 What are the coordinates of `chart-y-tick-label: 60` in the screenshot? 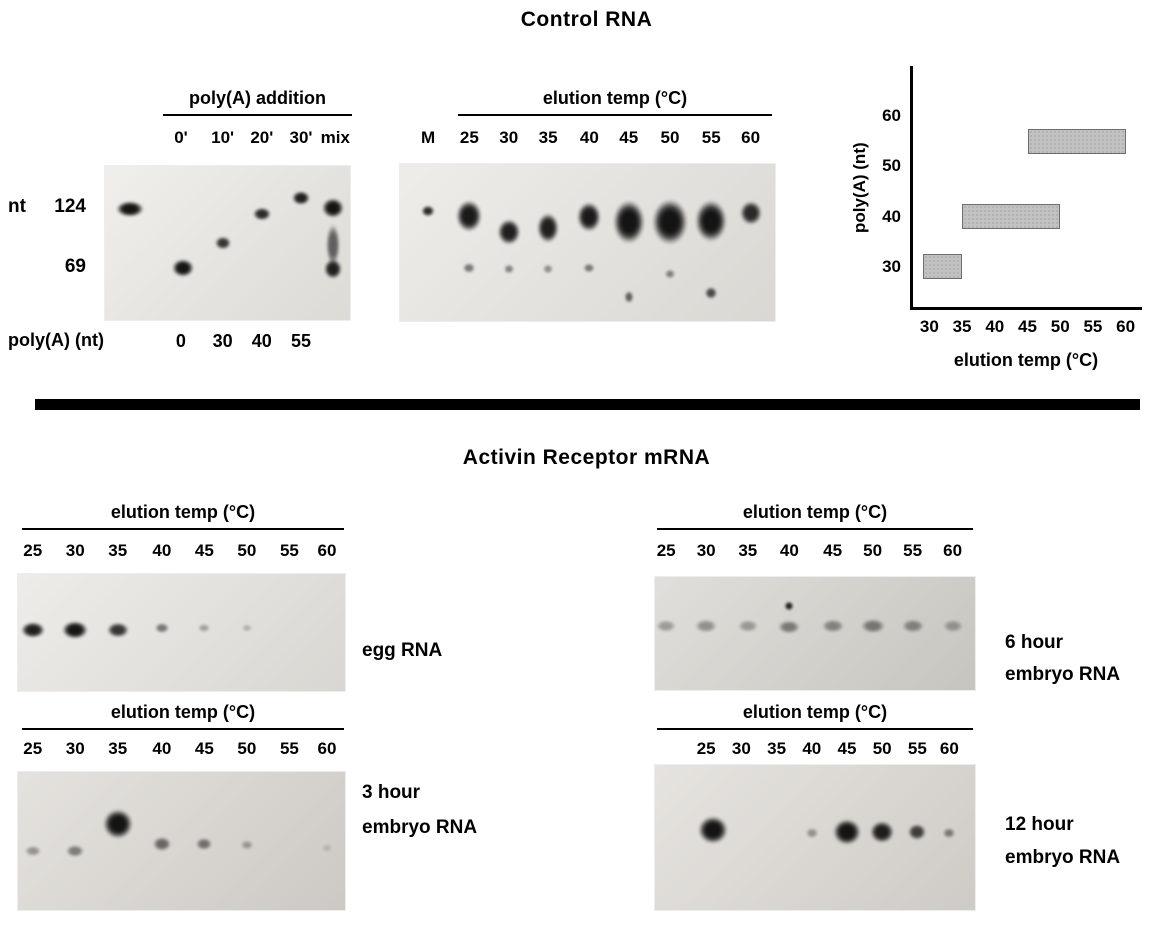 It's located at (891, 116).